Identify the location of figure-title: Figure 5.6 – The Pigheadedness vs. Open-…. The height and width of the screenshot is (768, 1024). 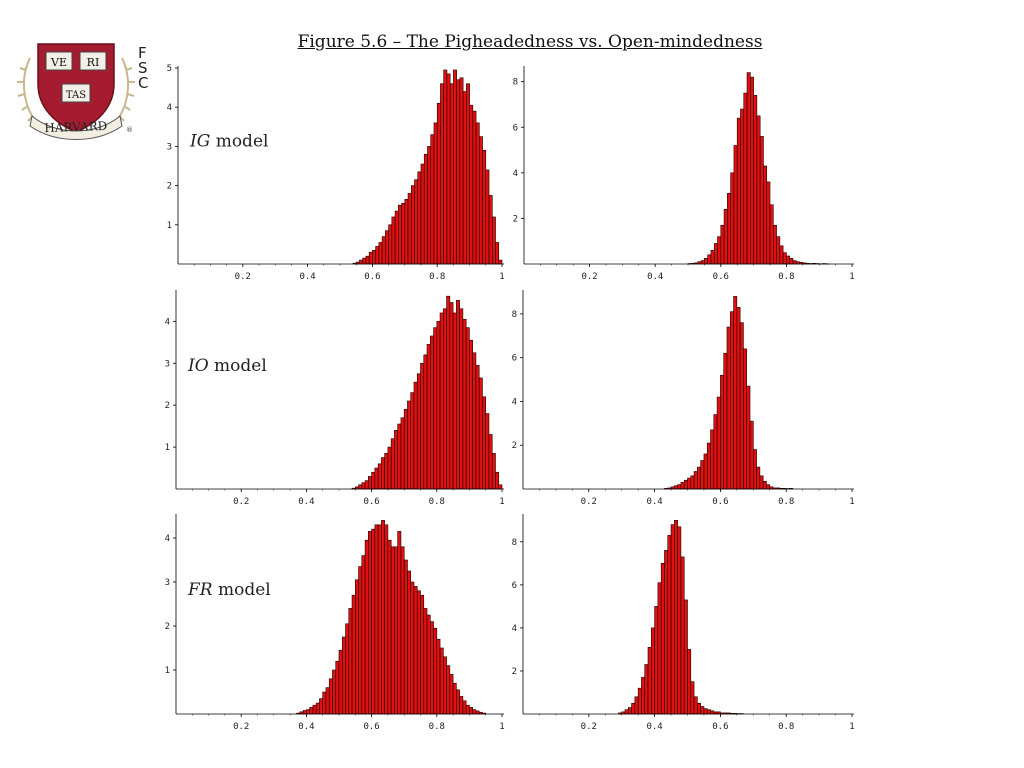
(530, 42).